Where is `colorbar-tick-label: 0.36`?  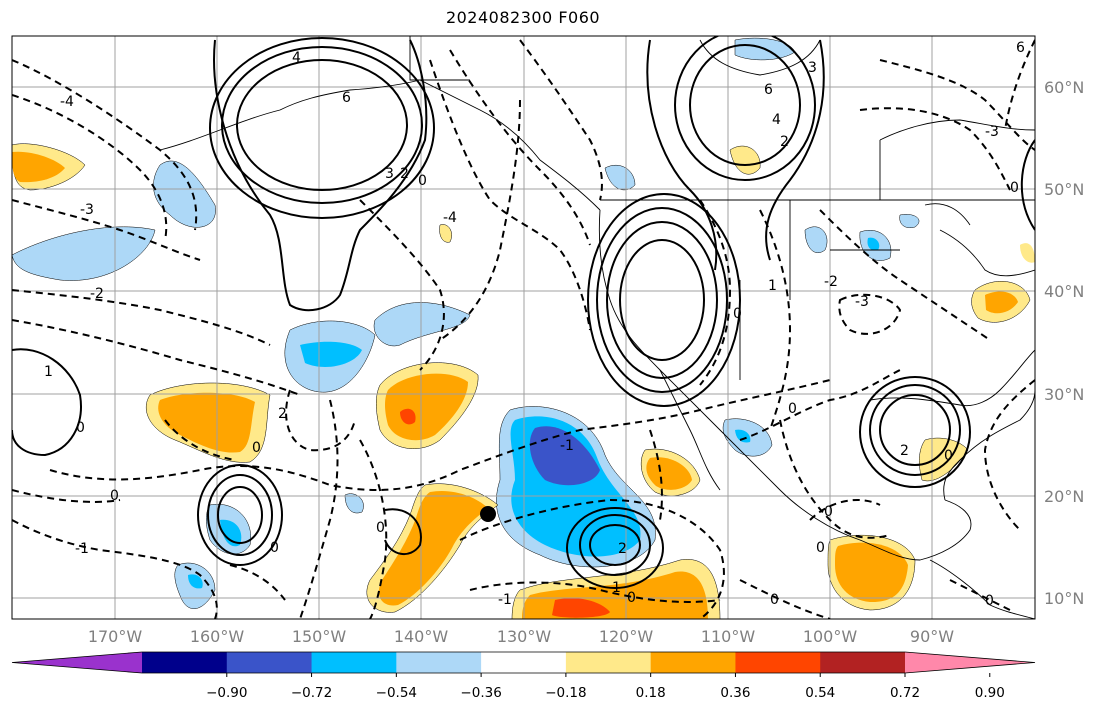
colorbar-tick-label: 0.36 is located at coordinates (735, 693).